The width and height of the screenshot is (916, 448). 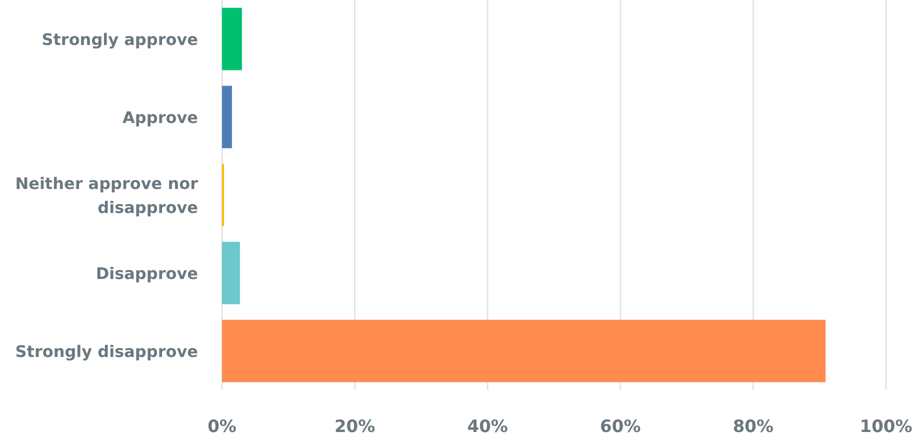 What do you see at coordinates (753, 427) in the screenshot?
I see `x-tick-label: 80%` at bounding box center [753, 427].